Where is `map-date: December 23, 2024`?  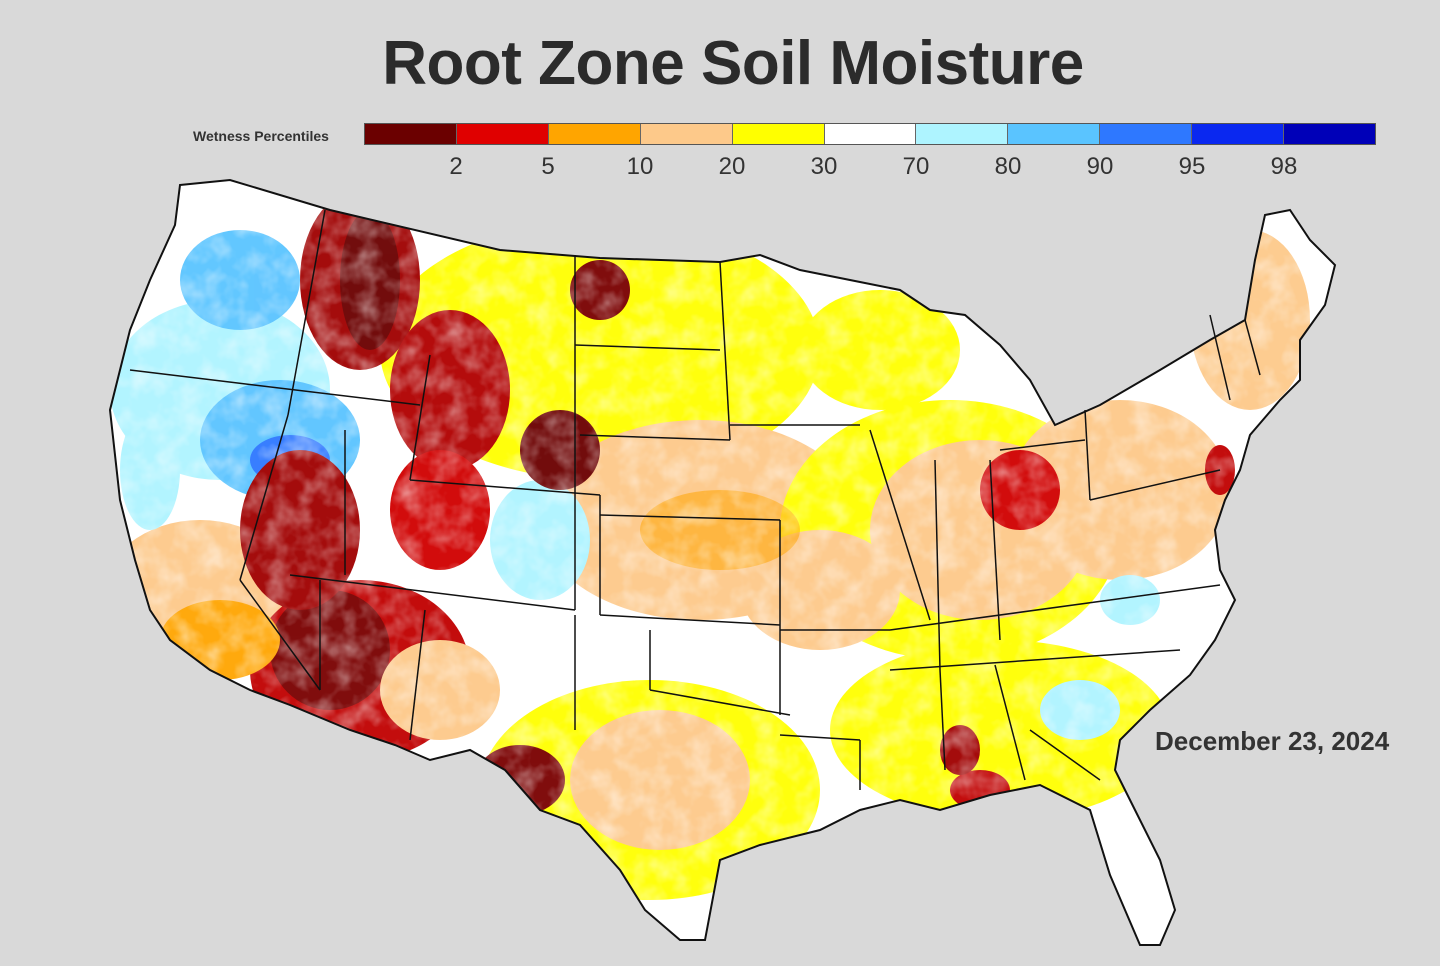 map-date: December 23, 2024 is located at coordinates (1272, 741).